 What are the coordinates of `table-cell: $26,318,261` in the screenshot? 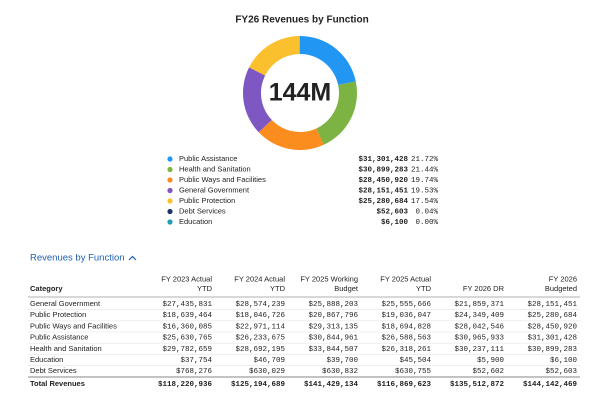 It's located at (406, 350).